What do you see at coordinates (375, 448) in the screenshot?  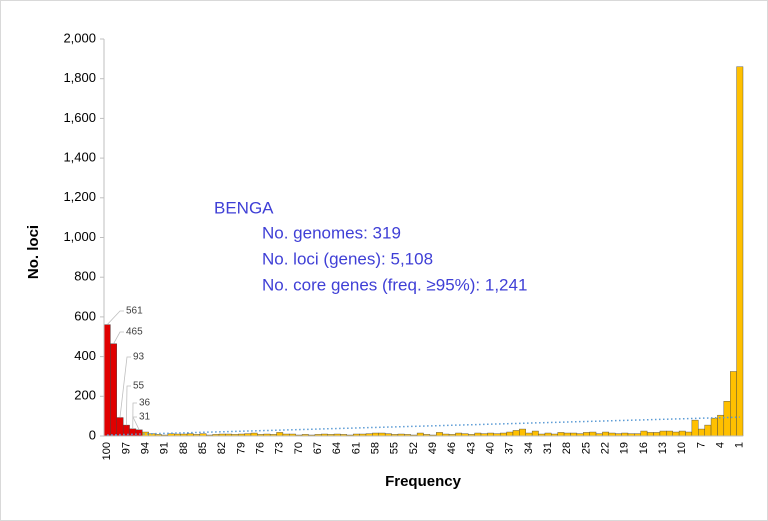 I see `x-tick-label: 58` at bounding box center [375, 448].